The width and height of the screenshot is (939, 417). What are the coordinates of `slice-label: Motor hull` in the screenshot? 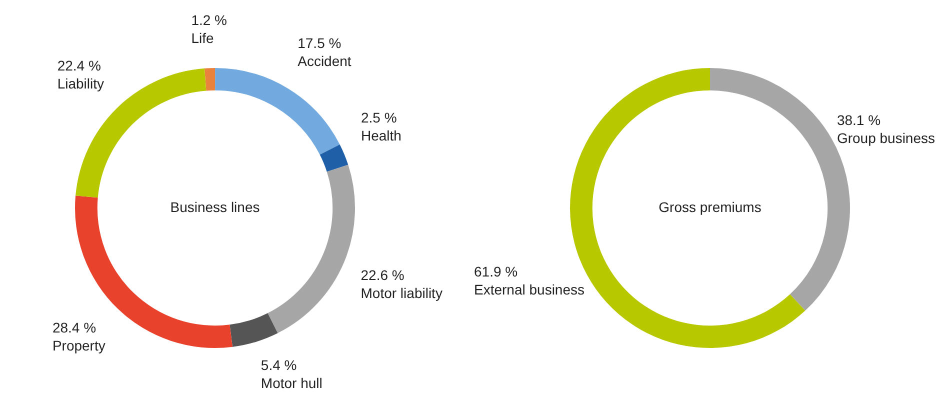 It's located at (291, 383).